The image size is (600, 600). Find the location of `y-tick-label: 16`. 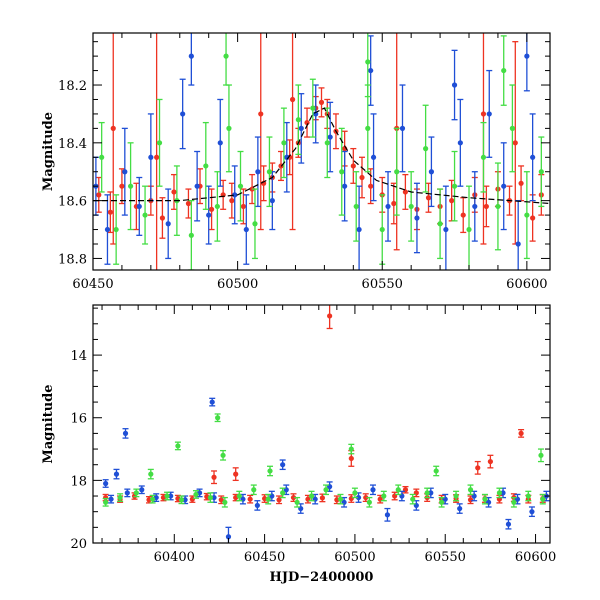

y-tick-label: 16 is located at coordinates (78, 419).